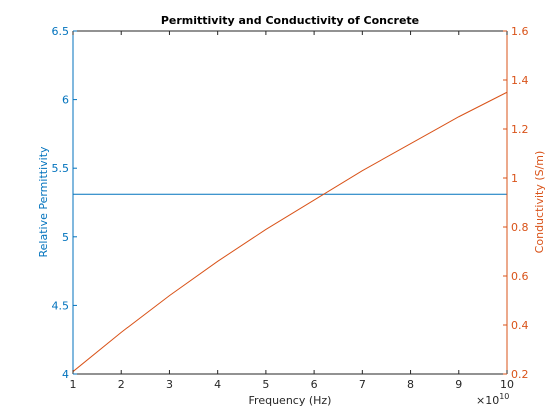 This screenshot has width=560, height=420. Describe the element at coordinates (507, 384) in the screenshot. I see `x-tick-label: 10` at that location.